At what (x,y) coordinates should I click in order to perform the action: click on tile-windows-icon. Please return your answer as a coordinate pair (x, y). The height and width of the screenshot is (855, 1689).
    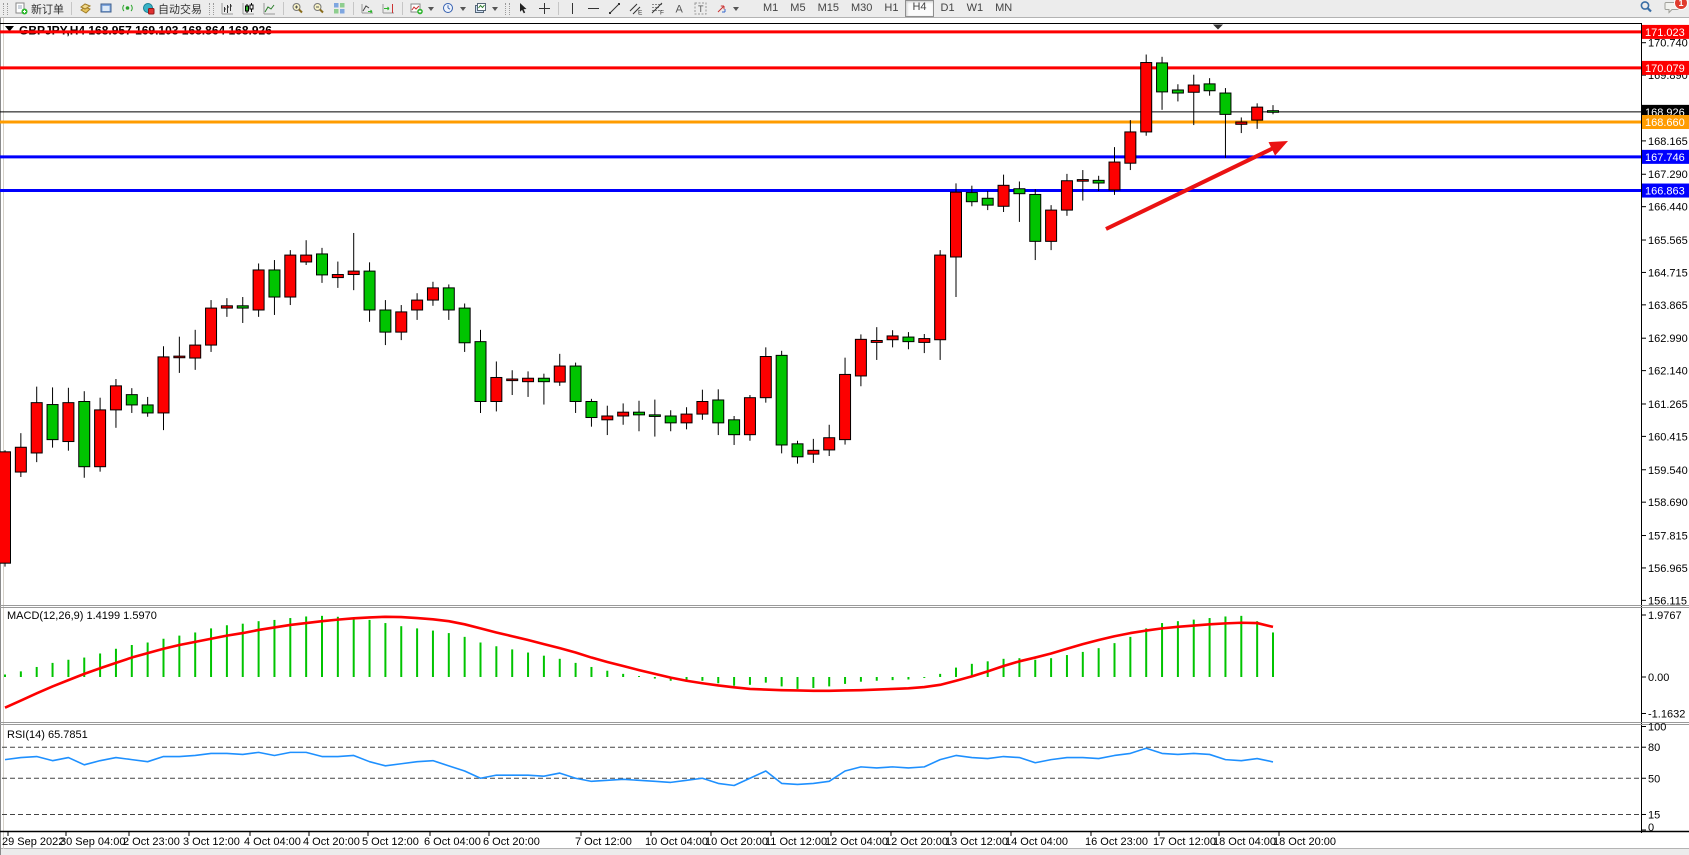
    Looking at the image, I should click on (339, 8).